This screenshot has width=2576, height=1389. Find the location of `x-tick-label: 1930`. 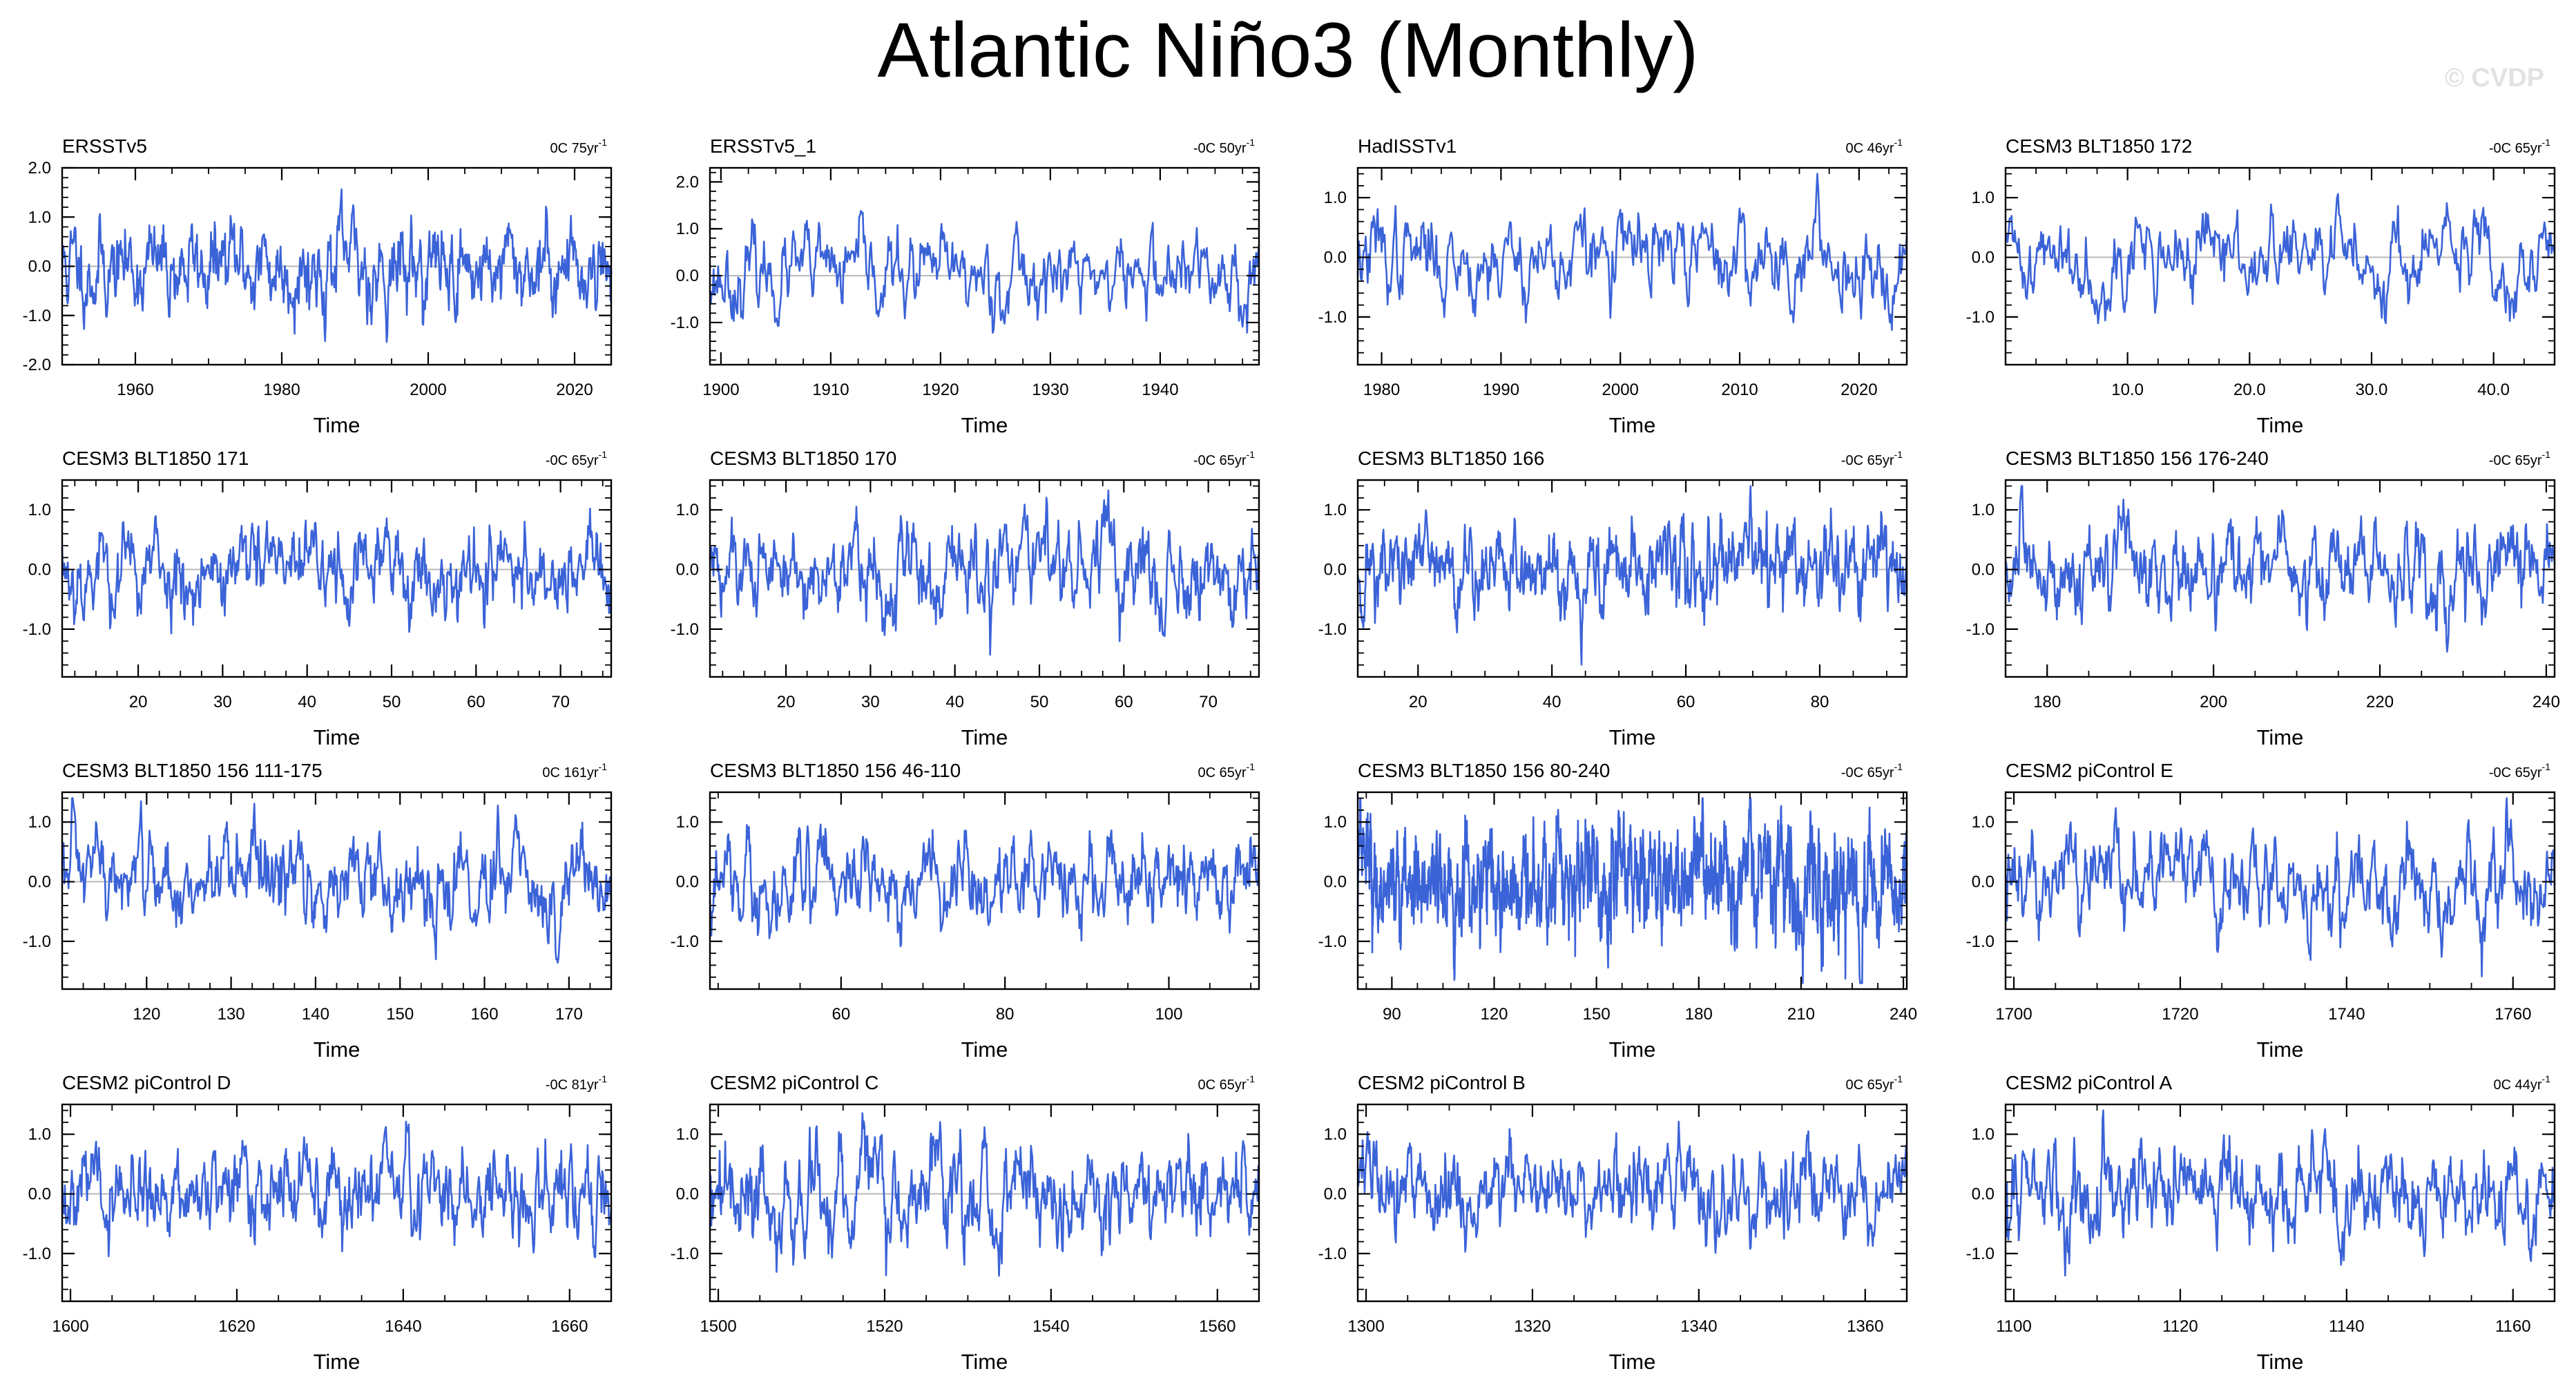

x-tick-label: 1930 is located at coordinates (1050, 390).